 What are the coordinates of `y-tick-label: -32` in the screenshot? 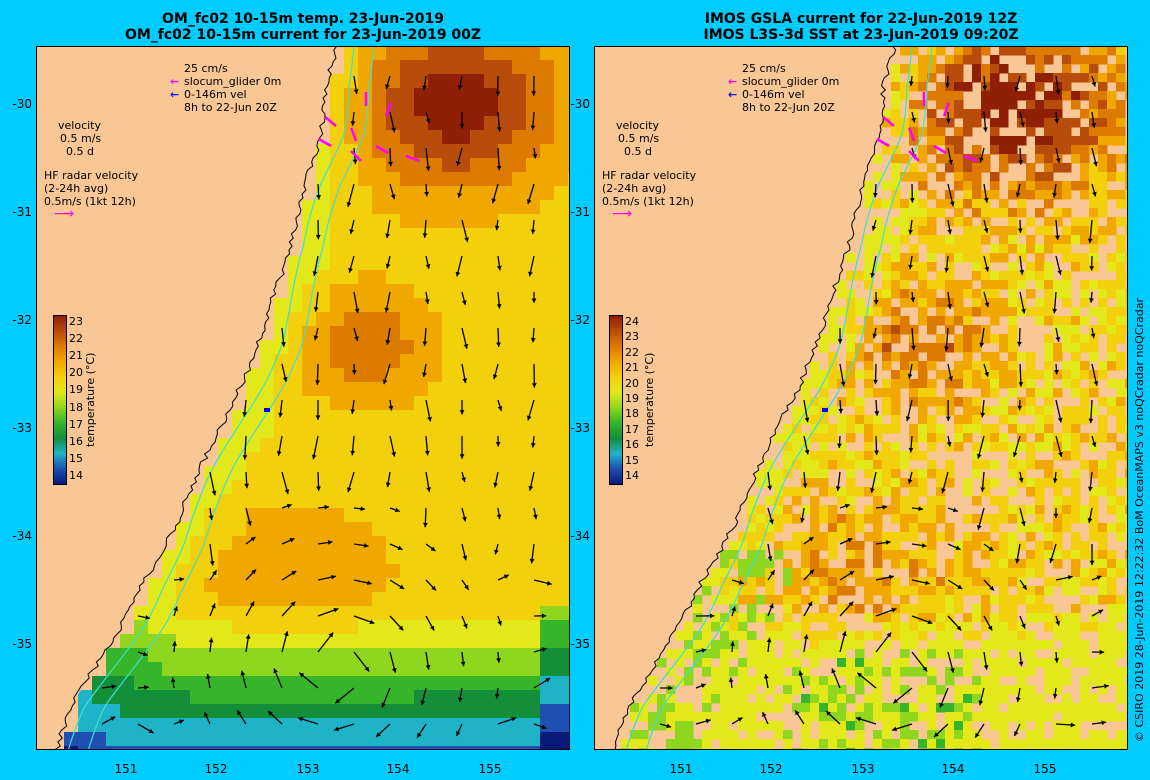 It's located at (22, 320).